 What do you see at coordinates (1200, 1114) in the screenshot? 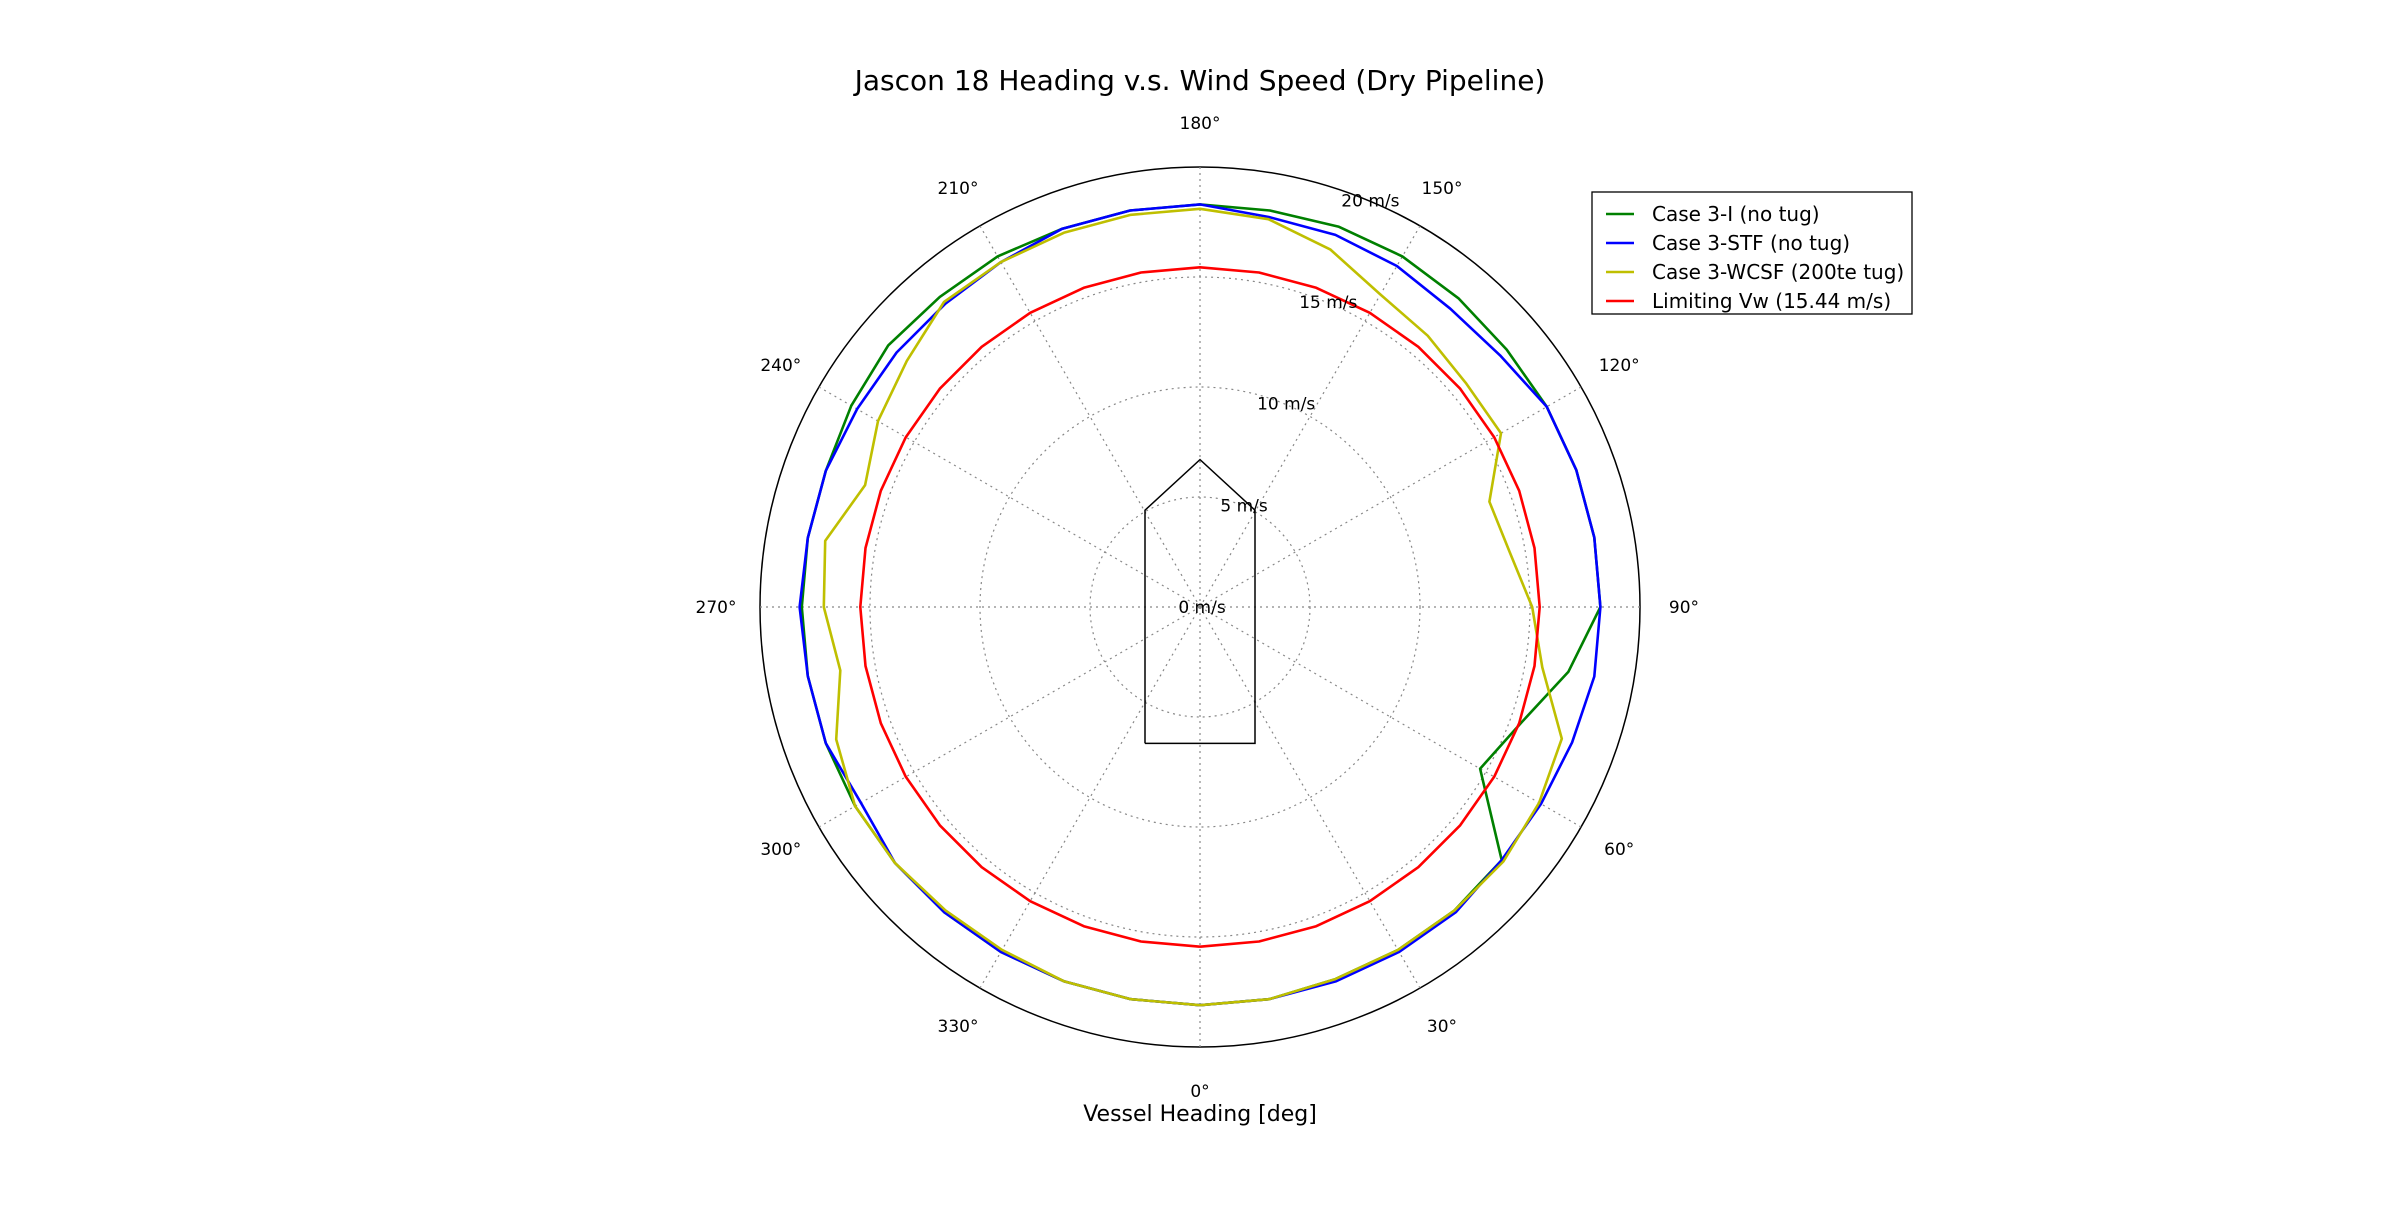
I see `x-axis-label: Vessel Heading [deg]` at bounding box center [1200, 1114].